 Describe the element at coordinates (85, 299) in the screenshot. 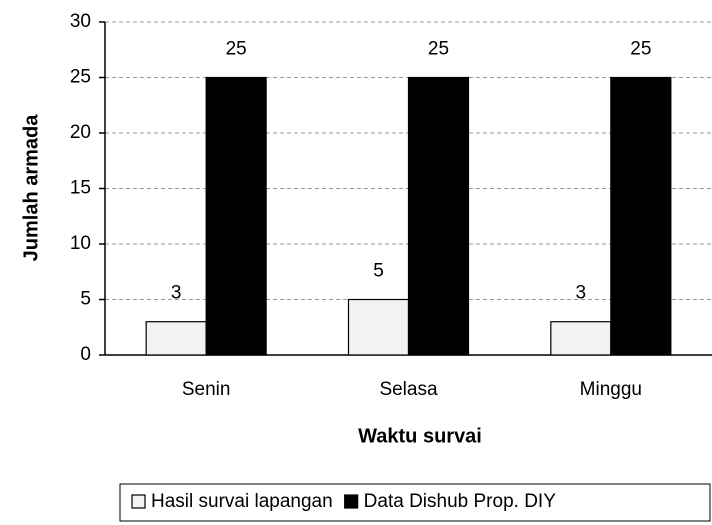

I see `y-tick-label: 5` at that location.